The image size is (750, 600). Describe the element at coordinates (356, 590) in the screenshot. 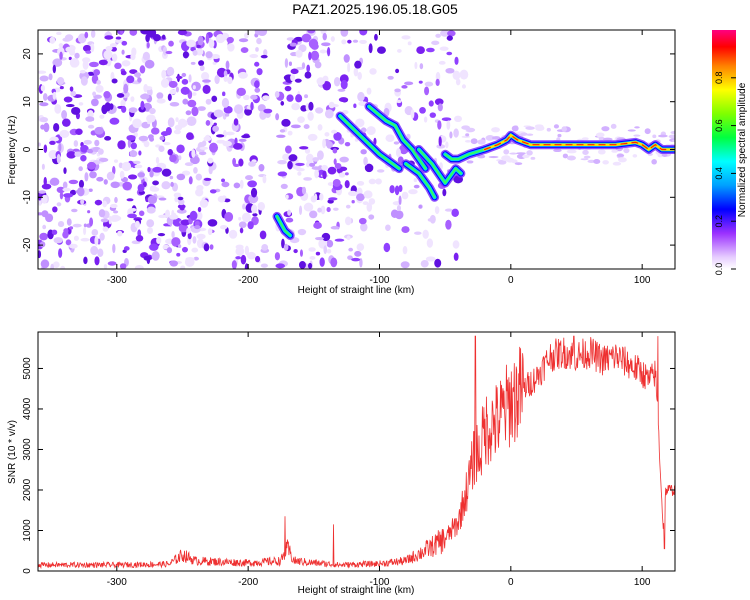

I see `snr-x-axis-label: Height of straight line (km)` at that location.